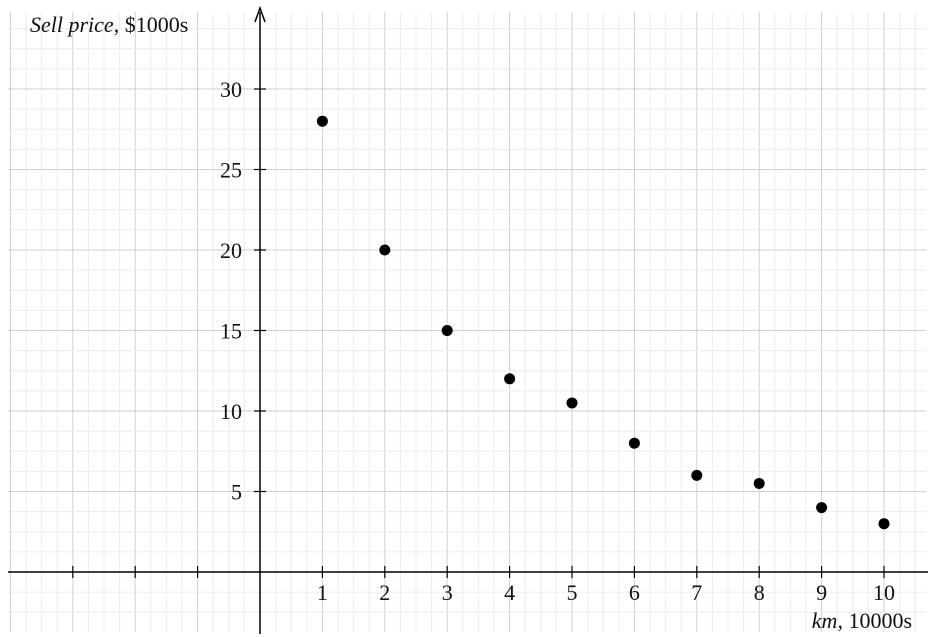  I want to click on x-tick-label: 4, so click(509, 592).